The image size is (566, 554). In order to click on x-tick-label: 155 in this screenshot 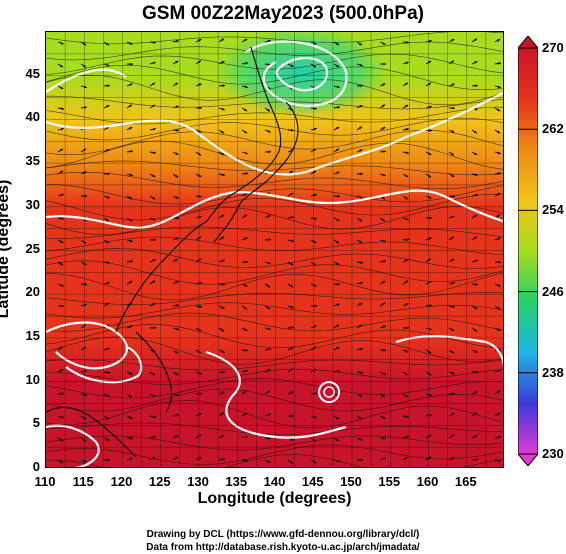, I will do `click(389, 481)`.